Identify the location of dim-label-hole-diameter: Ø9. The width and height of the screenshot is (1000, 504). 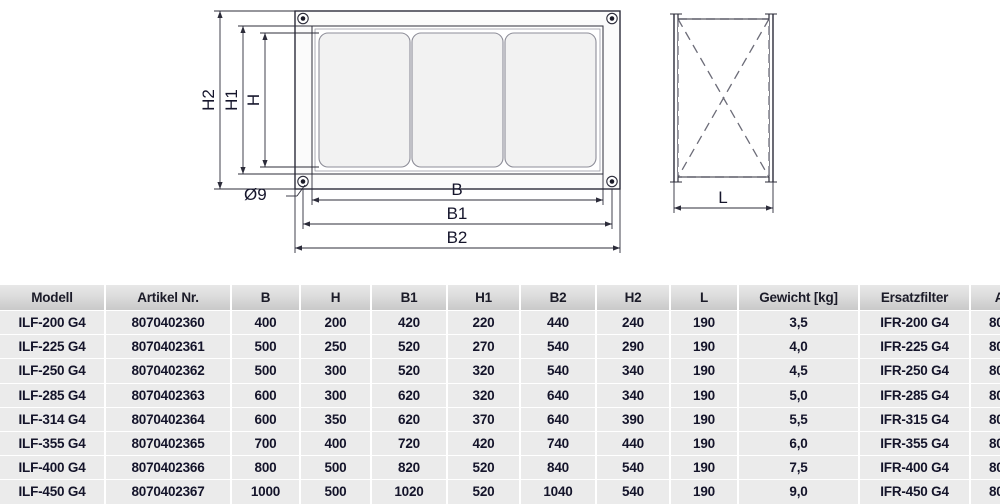
(255, 194).